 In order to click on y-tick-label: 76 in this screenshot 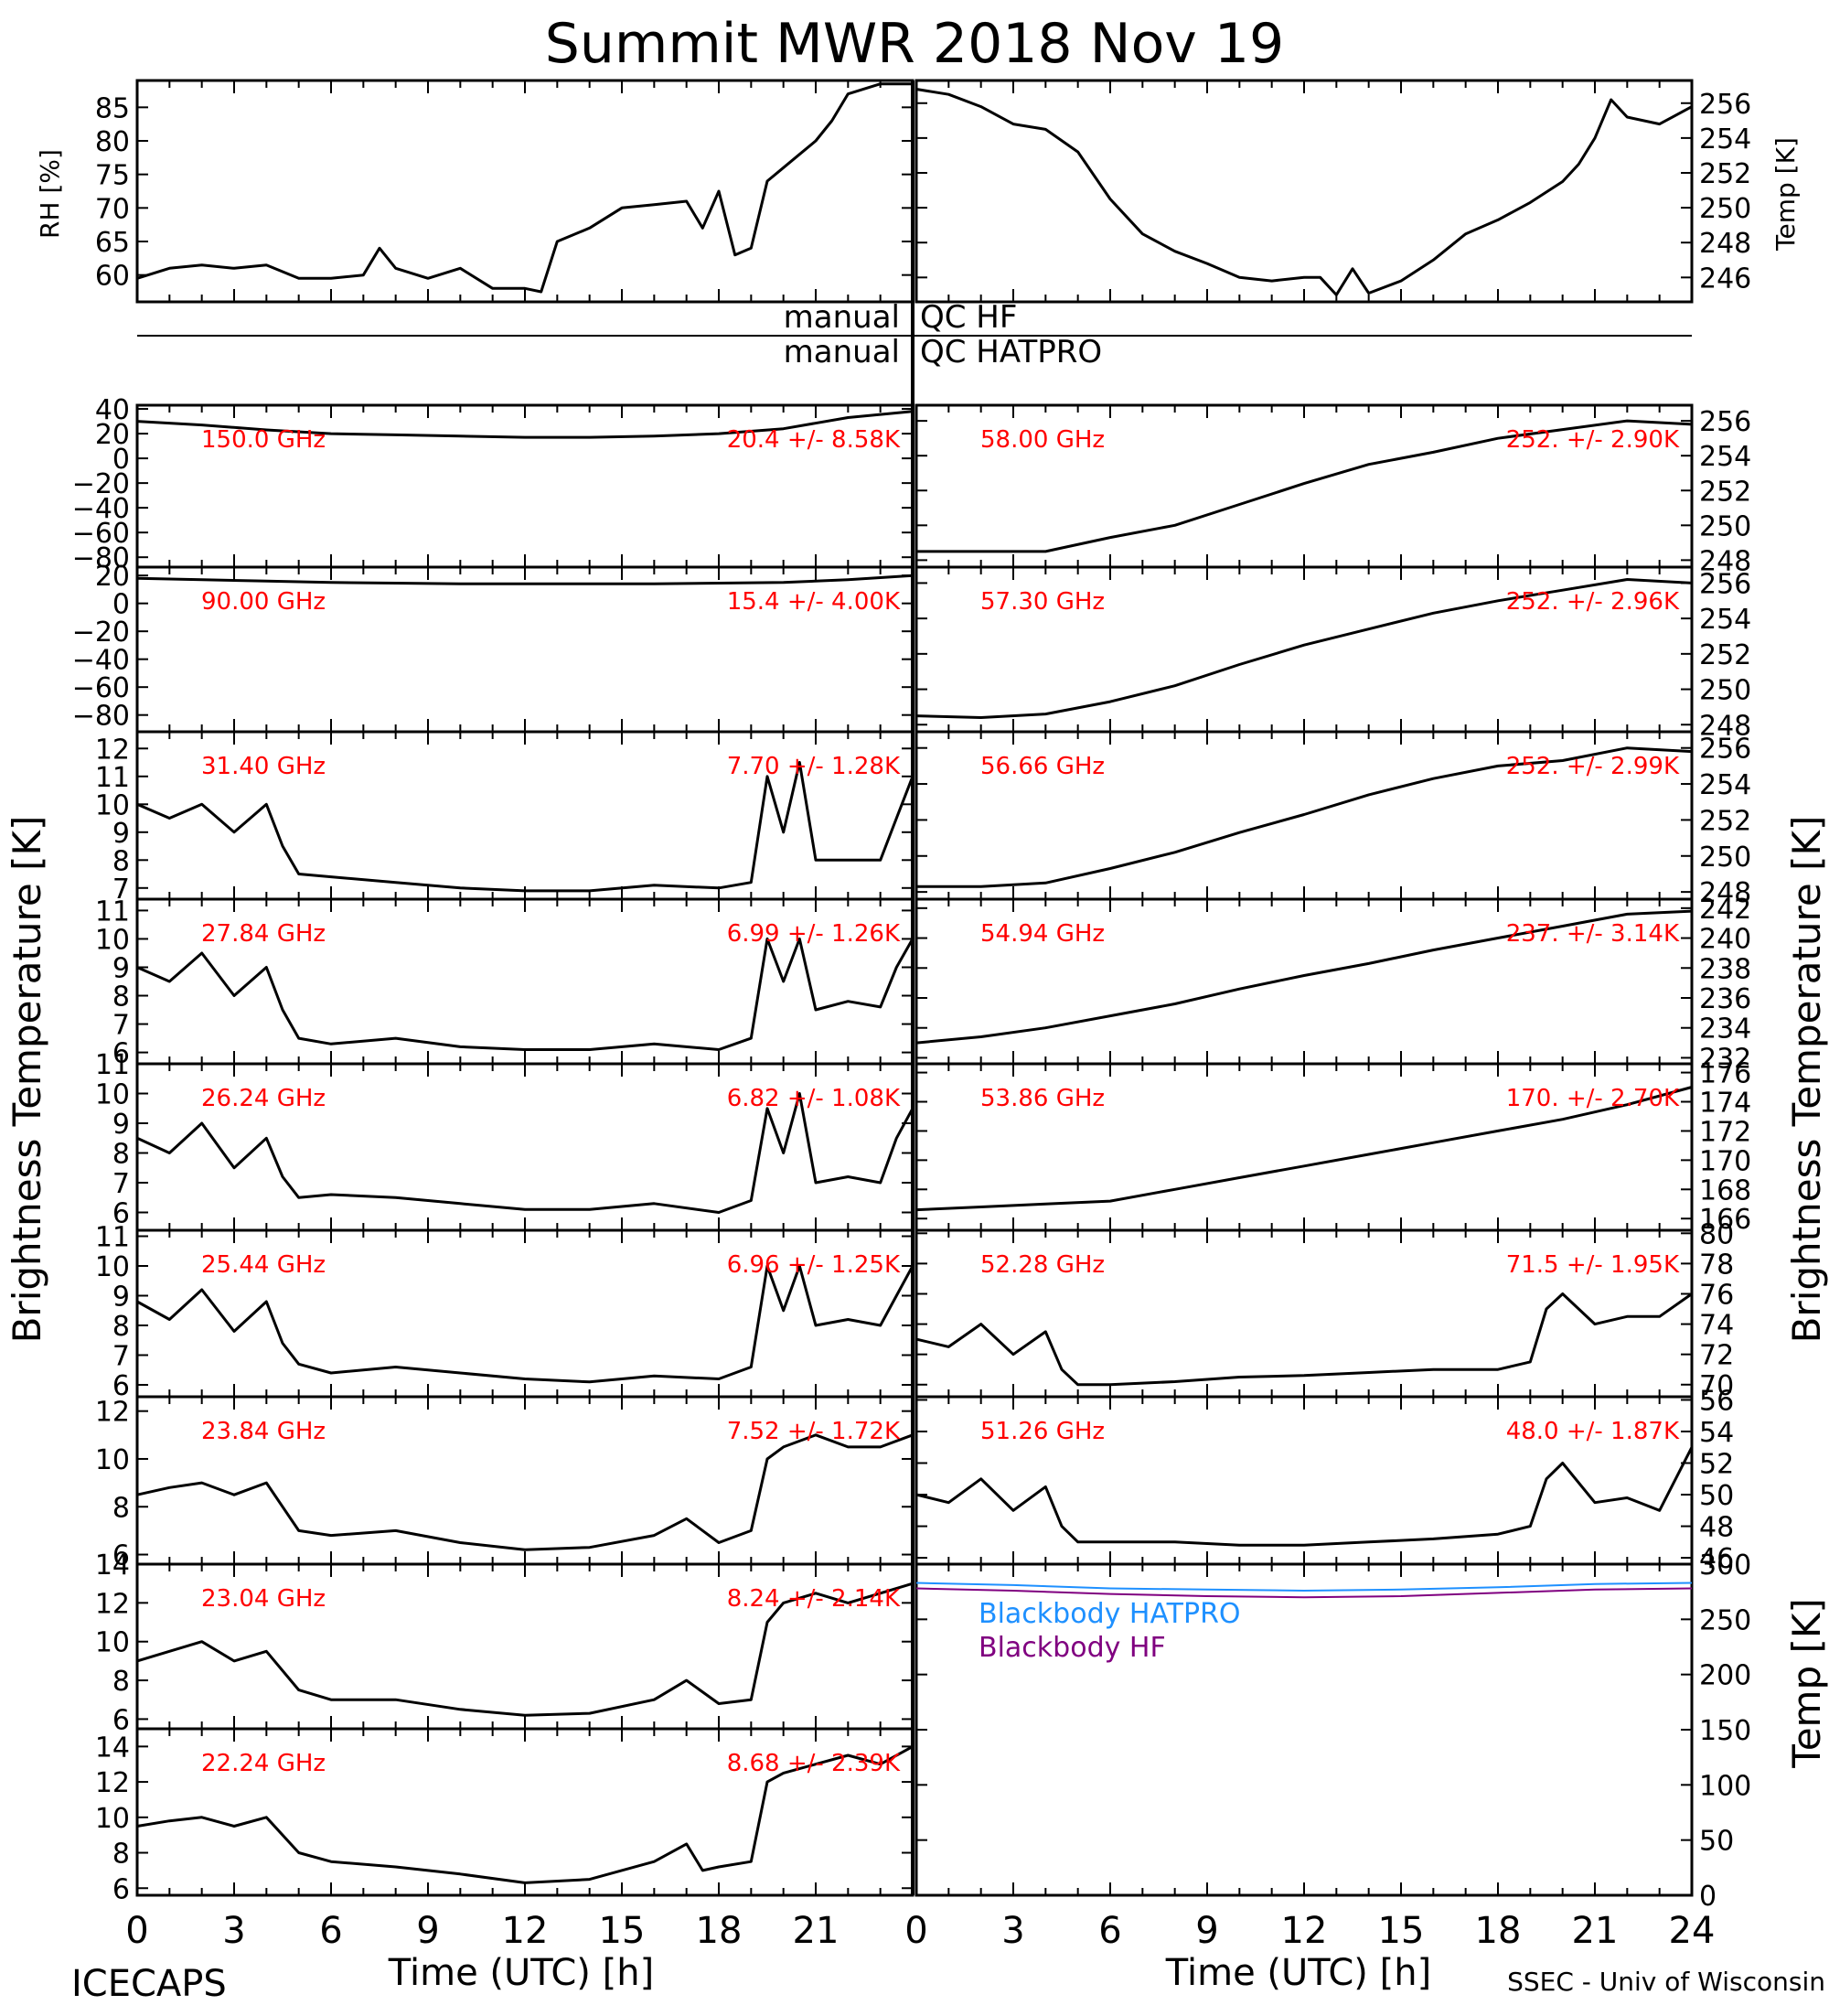, I will do `click(1716, 1295)`.